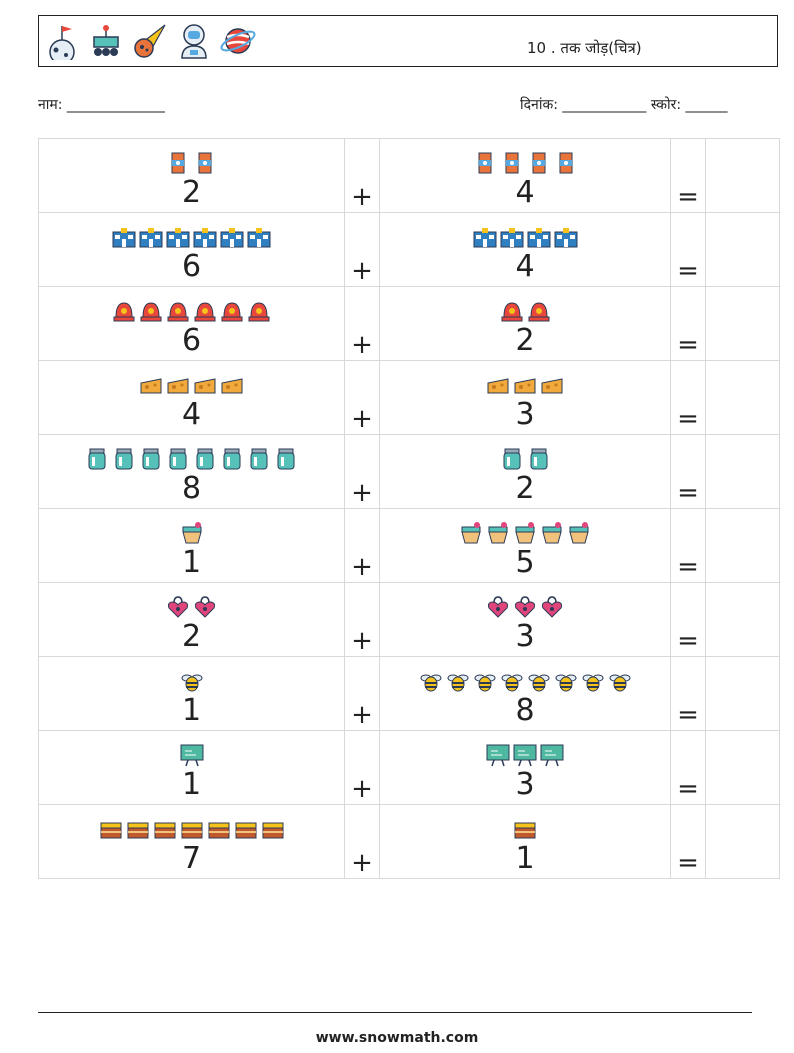 This screenshot has width=794, height=1053. What do you see at coordinates (525, 397) in the screenshot?
I see `second-addend-cell: 3` at bounding box center [525, 397].